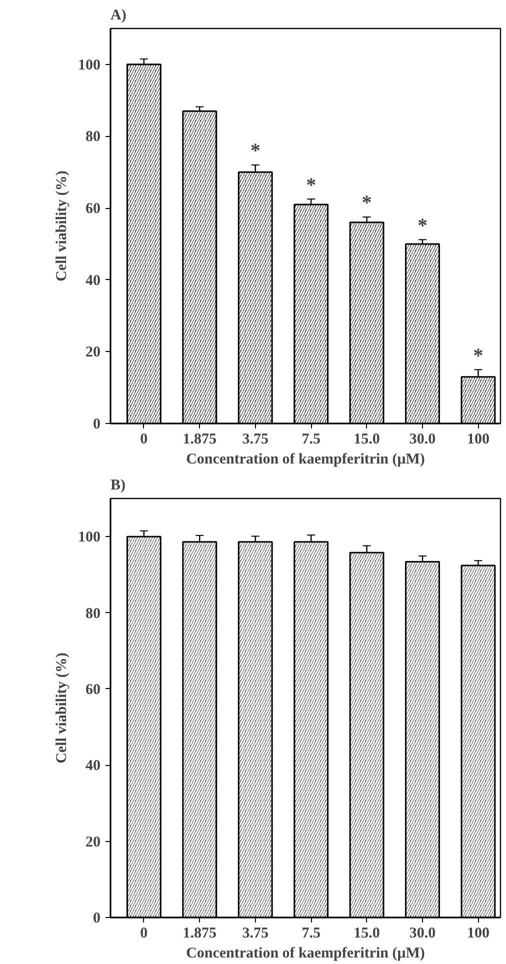  I want to click on chart-title: A), so click(118, 16).